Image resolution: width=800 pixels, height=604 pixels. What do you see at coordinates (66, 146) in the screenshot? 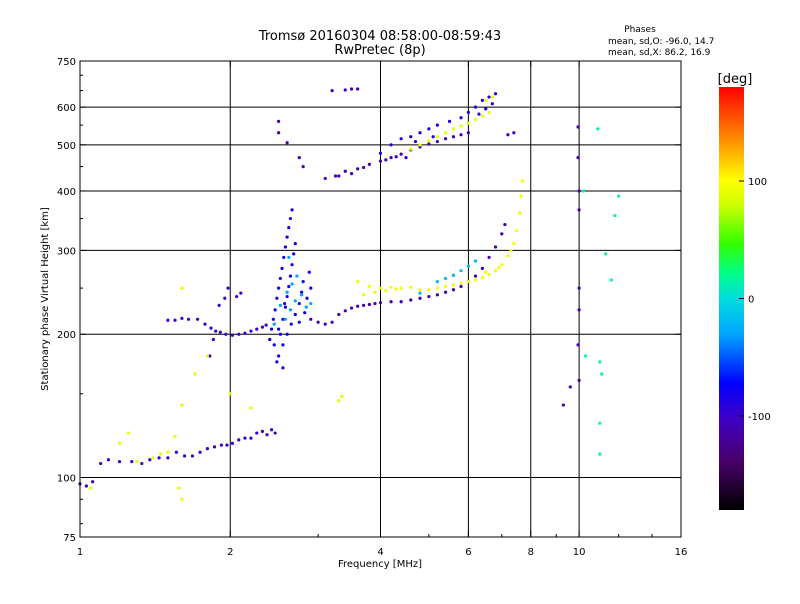
I see `y-tick-label: 500` at bounding box center [66, 146].